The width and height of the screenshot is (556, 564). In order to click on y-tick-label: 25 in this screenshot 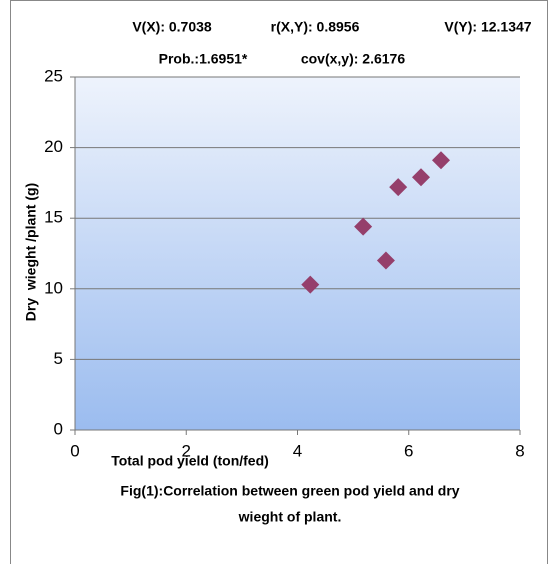, I will do `click(53, 75)`.